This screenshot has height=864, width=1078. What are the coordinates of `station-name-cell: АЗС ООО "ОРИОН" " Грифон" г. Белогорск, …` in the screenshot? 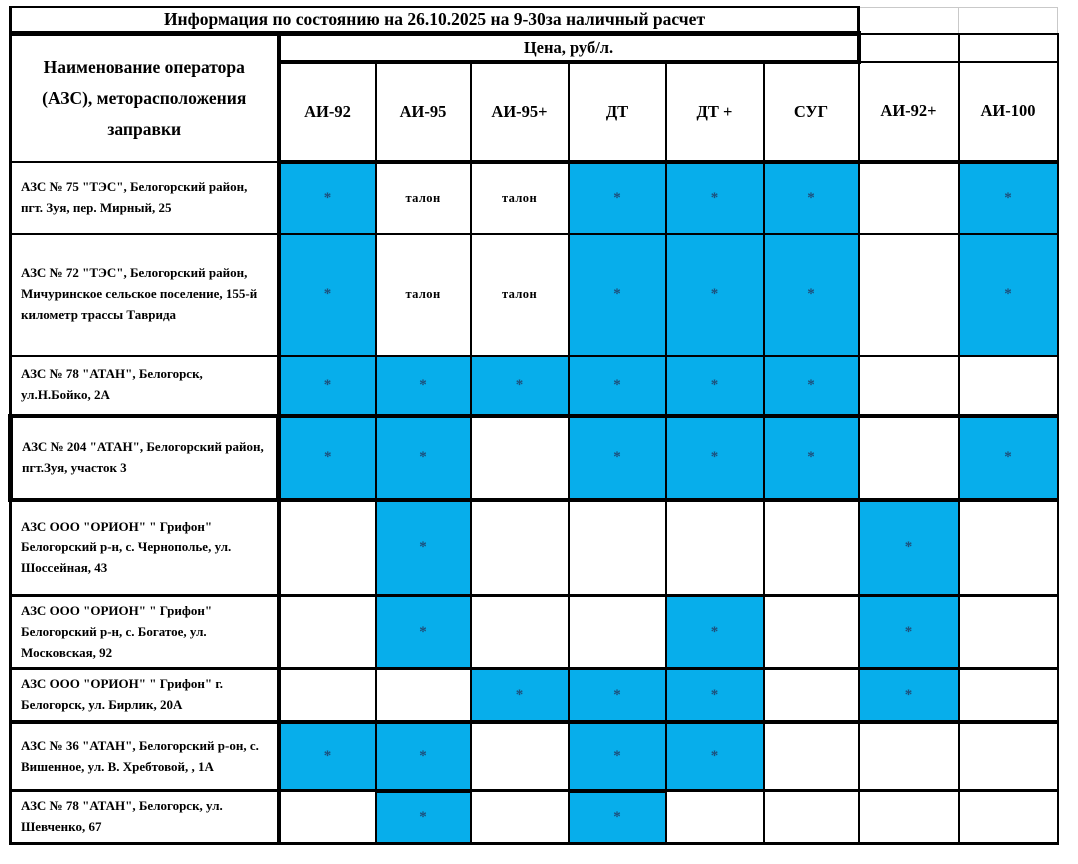 It's located at (145, 695).